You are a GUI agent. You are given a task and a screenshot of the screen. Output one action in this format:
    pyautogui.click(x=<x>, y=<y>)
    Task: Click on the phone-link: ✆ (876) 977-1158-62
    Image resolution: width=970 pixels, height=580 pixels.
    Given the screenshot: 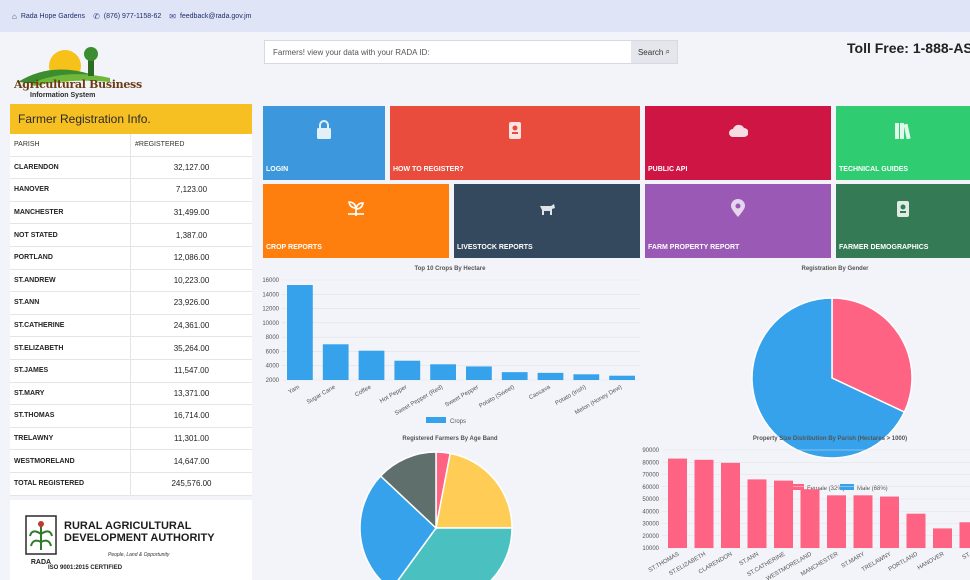 What is the action you would take?
    pyautogui.click(x=127, y=16)
    